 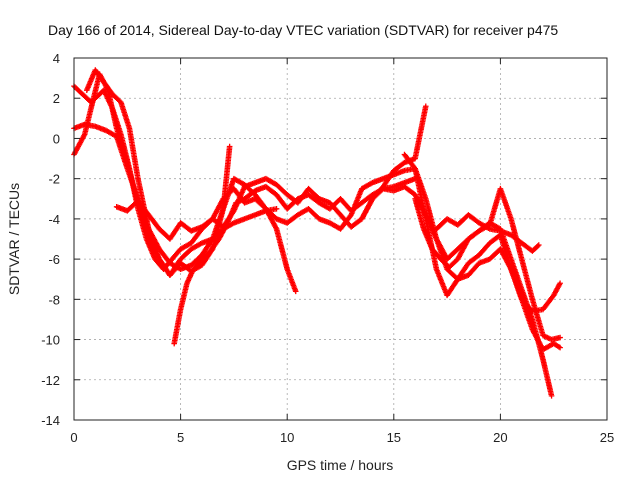 What do you see at coordinates (50, 340) in the screenshot?
I see `y-tick-label: -10` at bounding box center [50, 340].